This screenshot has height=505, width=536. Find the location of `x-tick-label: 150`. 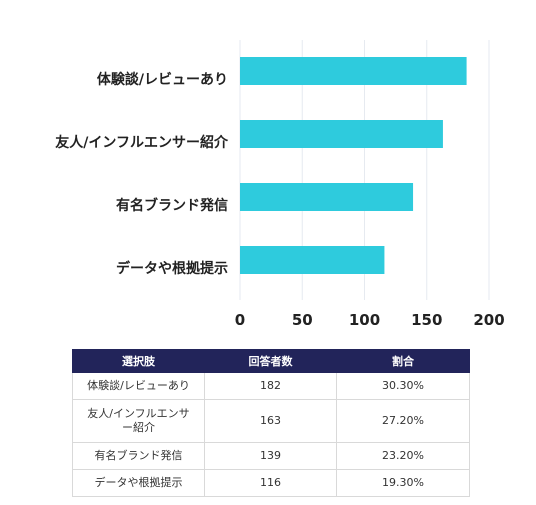

x-tick-label: 150 is located at coordinates (426, 320).